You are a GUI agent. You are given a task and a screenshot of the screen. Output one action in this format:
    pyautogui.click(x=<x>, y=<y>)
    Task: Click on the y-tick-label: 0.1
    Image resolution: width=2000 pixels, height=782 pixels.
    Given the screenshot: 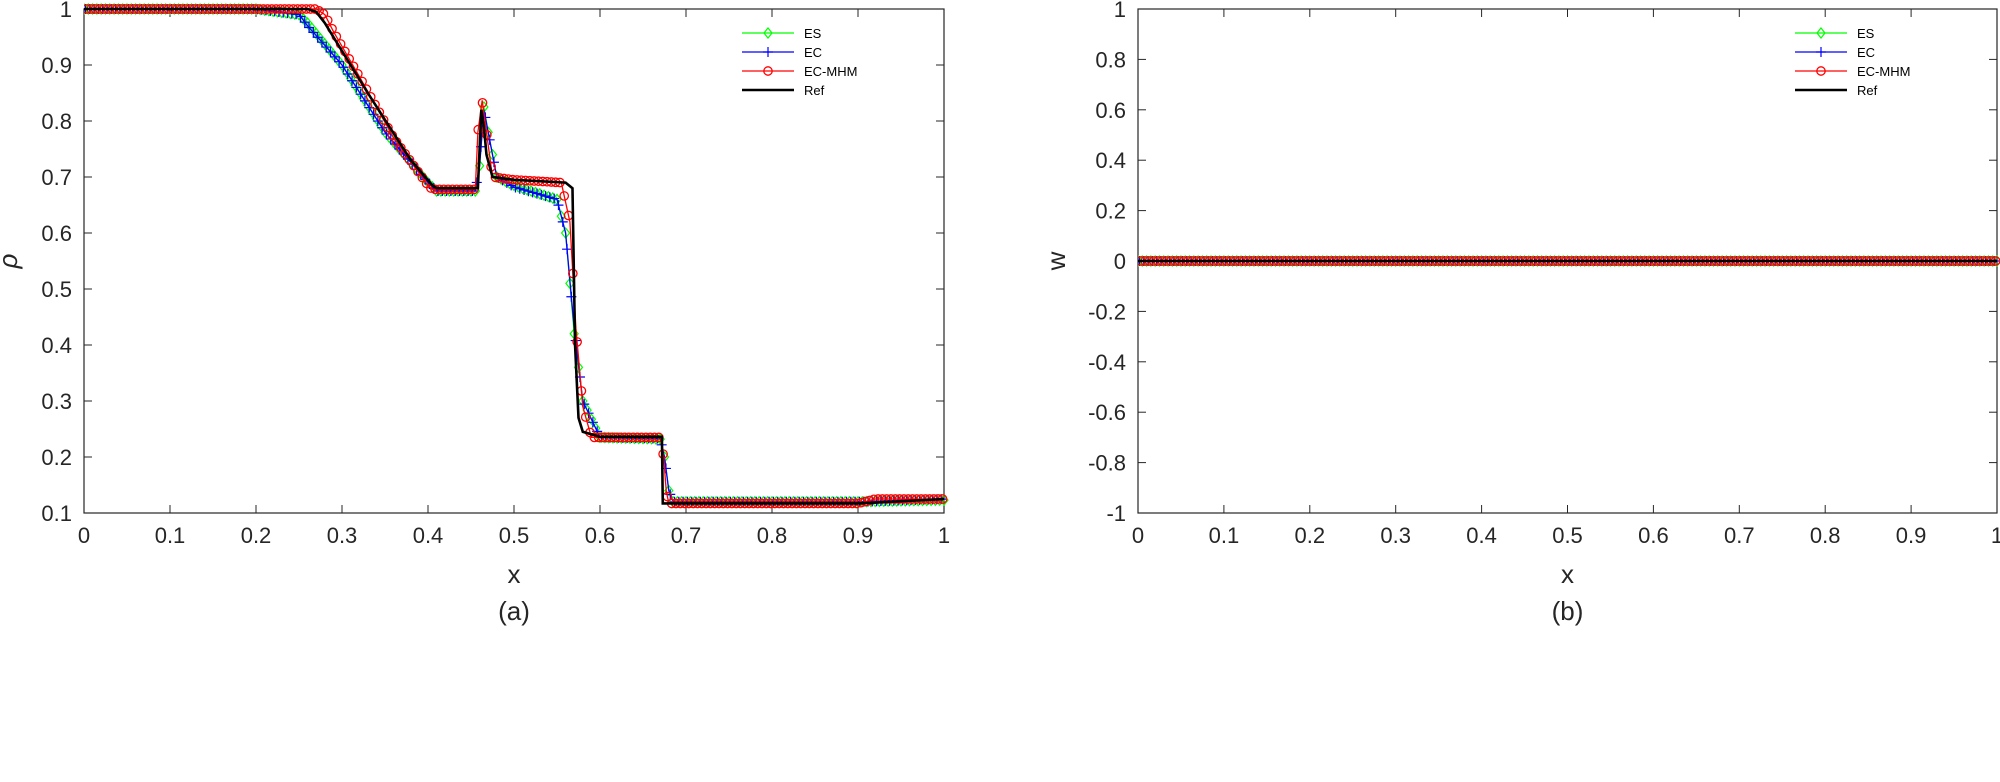 What is the action you would take?
    pyautogui.click(x=56, y=513)
    